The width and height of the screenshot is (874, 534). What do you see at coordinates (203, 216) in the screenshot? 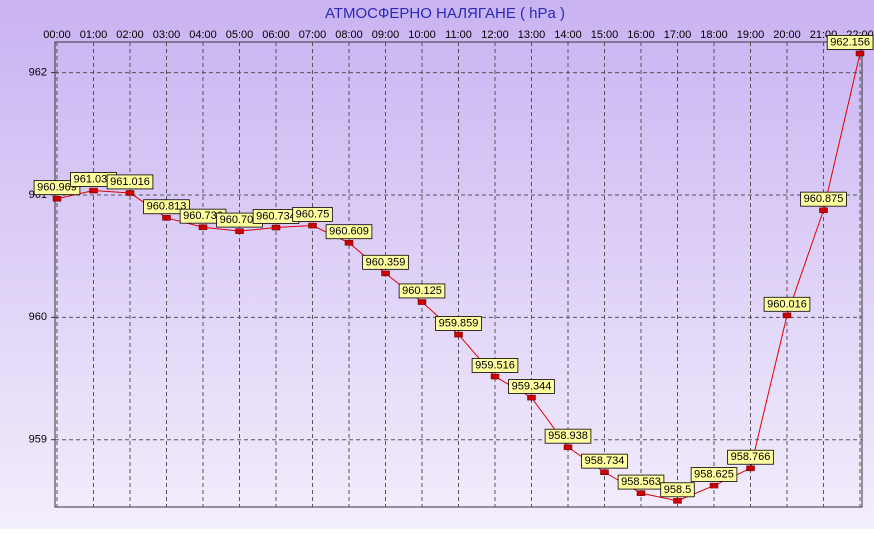
I see `value-label: 960.736` at bounding box center [203, 216].